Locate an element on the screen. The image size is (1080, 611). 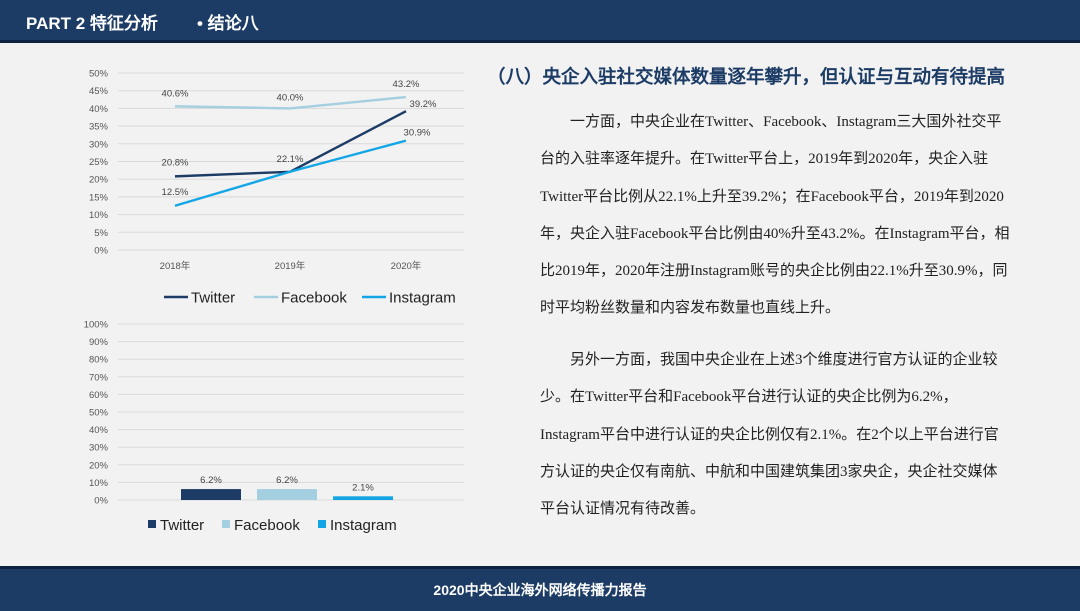
bar-instagram is located at coordinates (363, 498).